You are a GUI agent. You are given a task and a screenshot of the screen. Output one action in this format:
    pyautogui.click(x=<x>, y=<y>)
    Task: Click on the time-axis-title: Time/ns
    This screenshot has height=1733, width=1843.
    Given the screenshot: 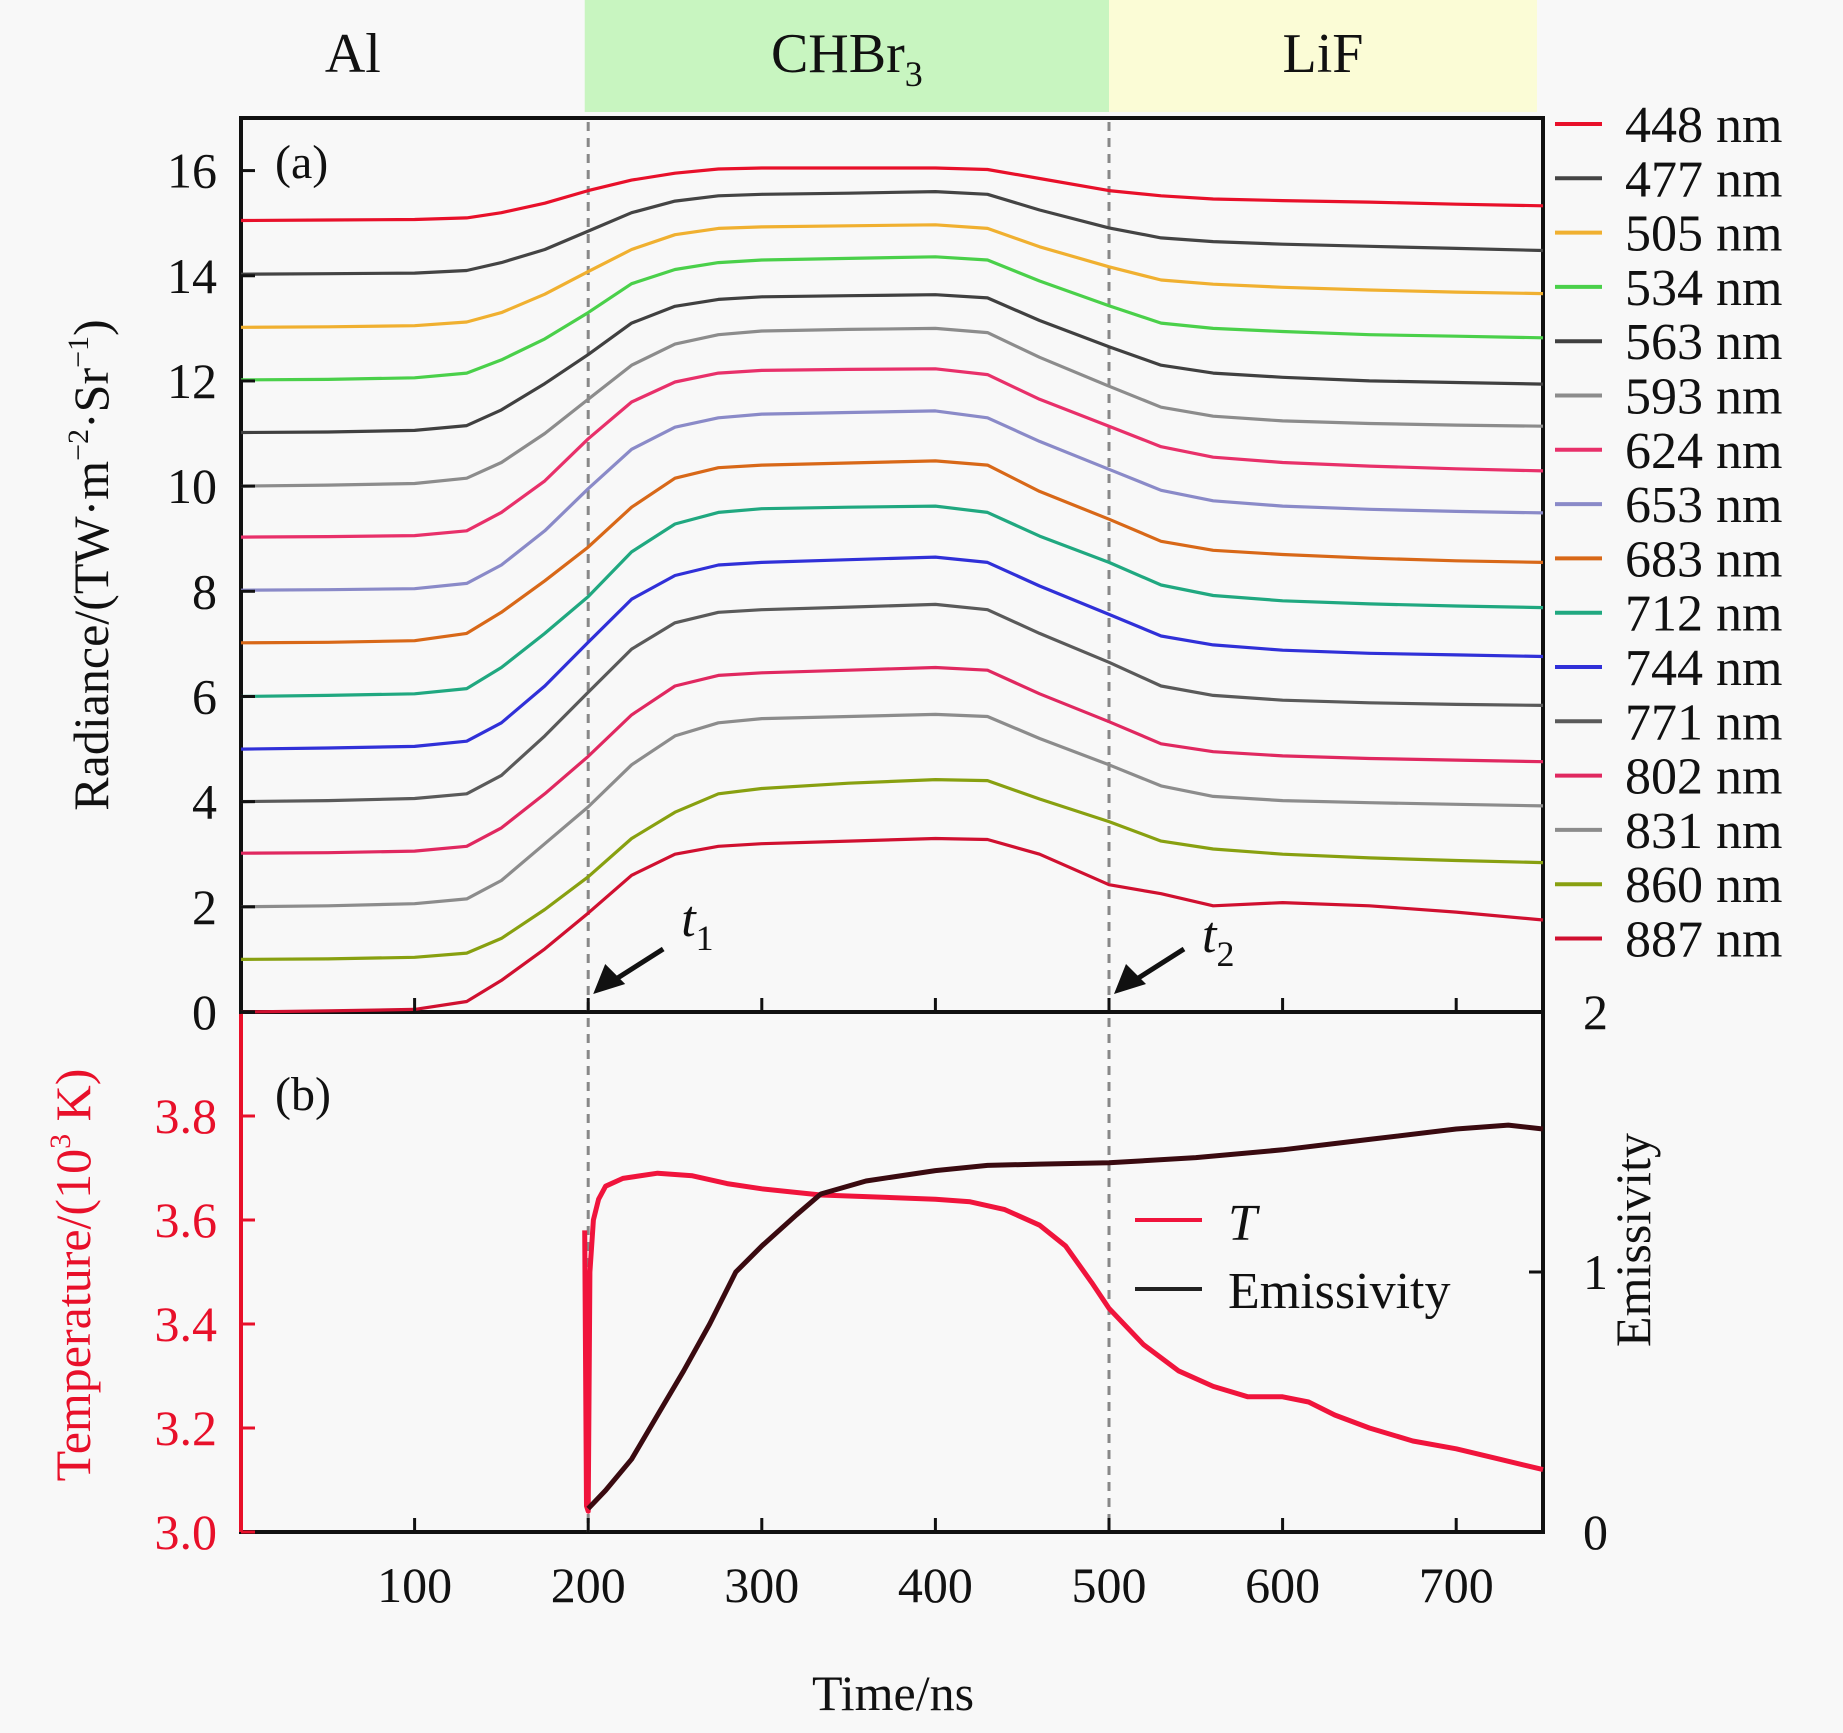 What is the action you would take?
    pyautogui.click(x=893, y=1693)
    